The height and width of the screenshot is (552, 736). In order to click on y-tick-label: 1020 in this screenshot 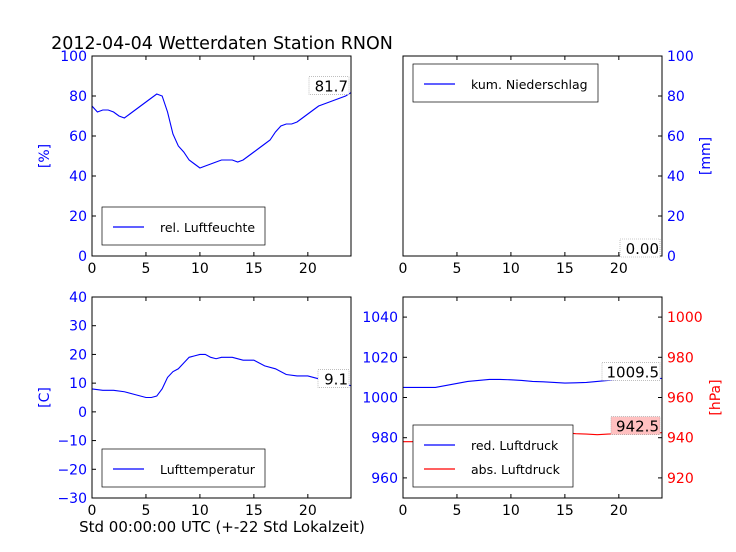, I will do `click(380, 358)`.